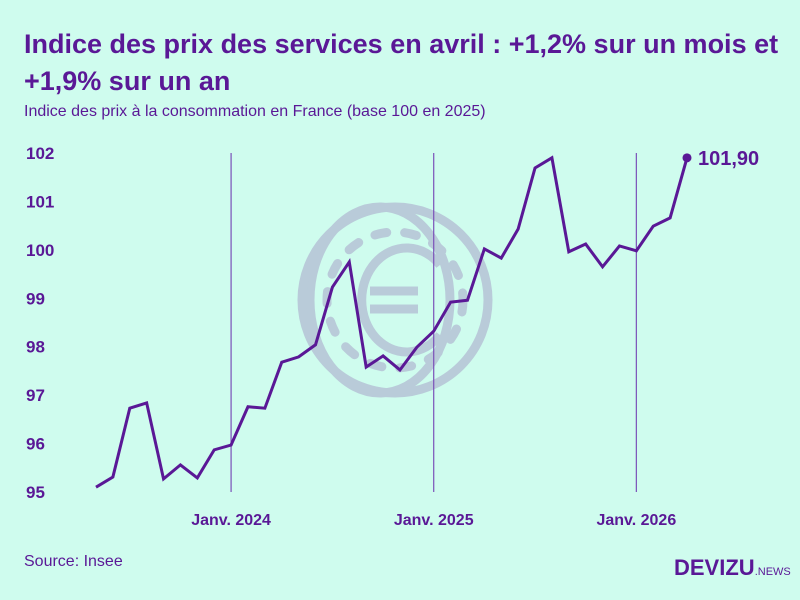  I want to click on y-tick-label: 102, so click(40, 153).